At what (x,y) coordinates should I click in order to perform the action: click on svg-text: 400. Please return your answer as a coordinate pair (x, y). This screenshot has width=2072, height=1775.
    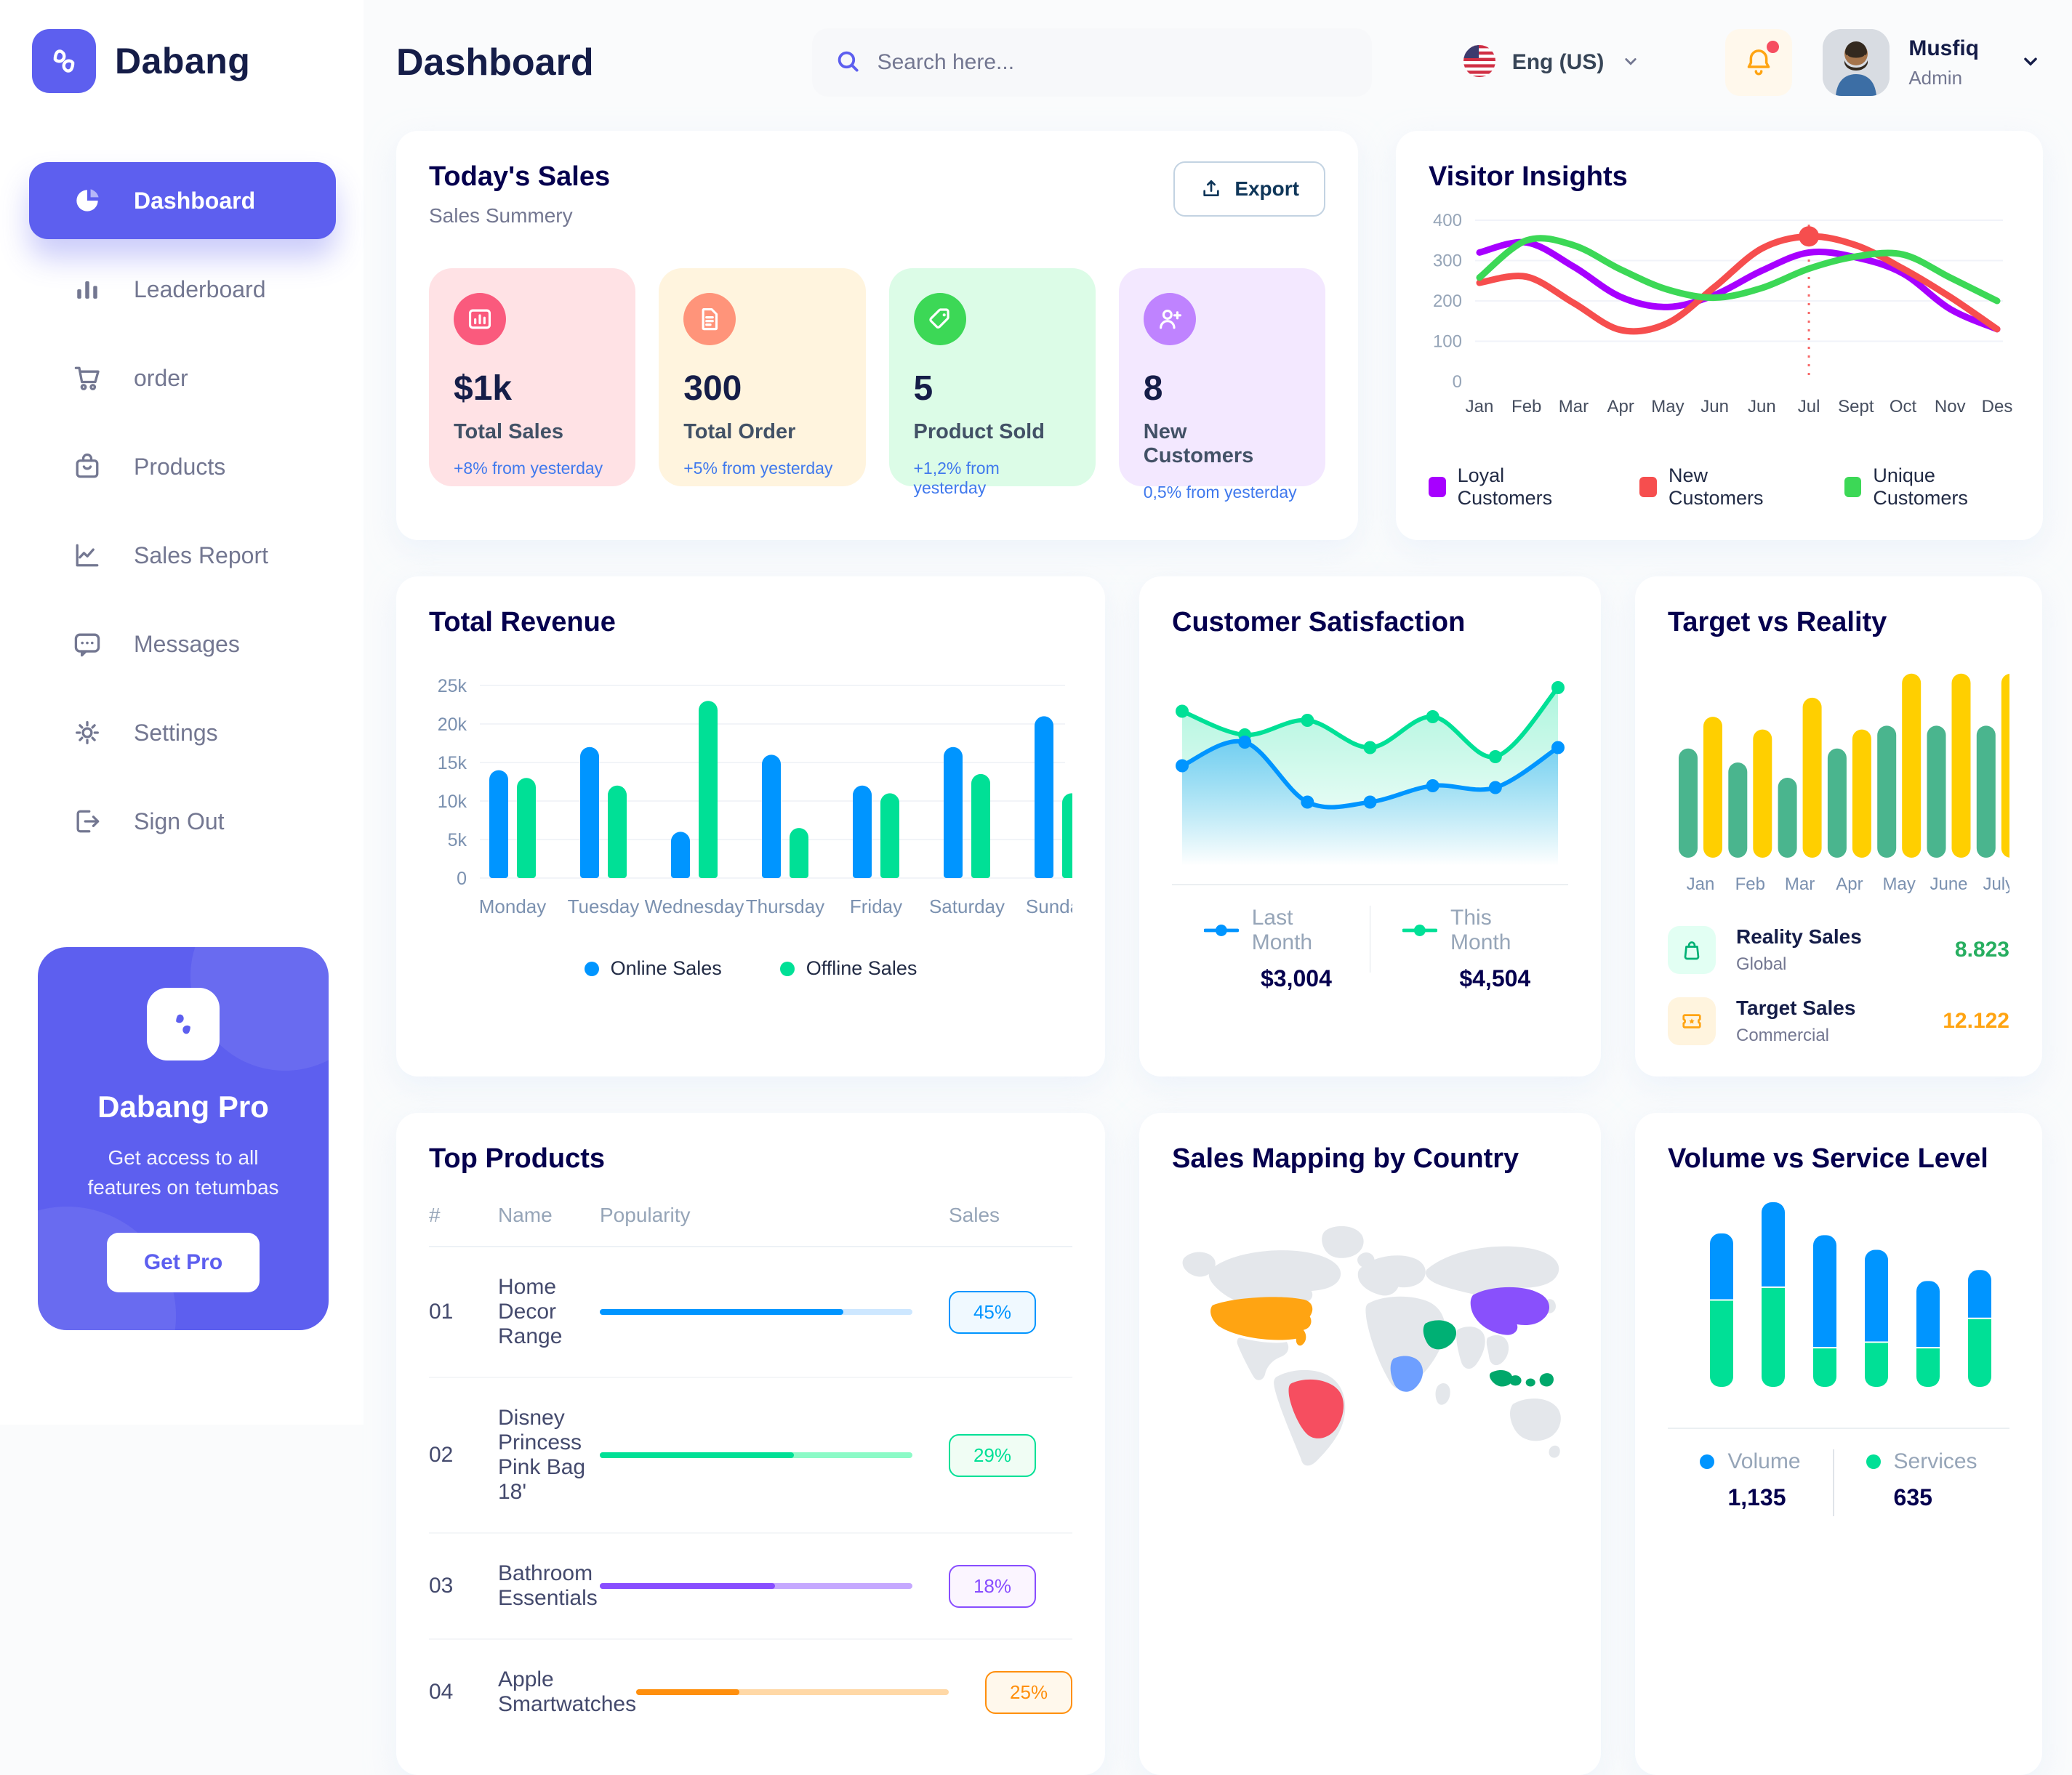
    Looking at the image, I should click on (1447, 220).